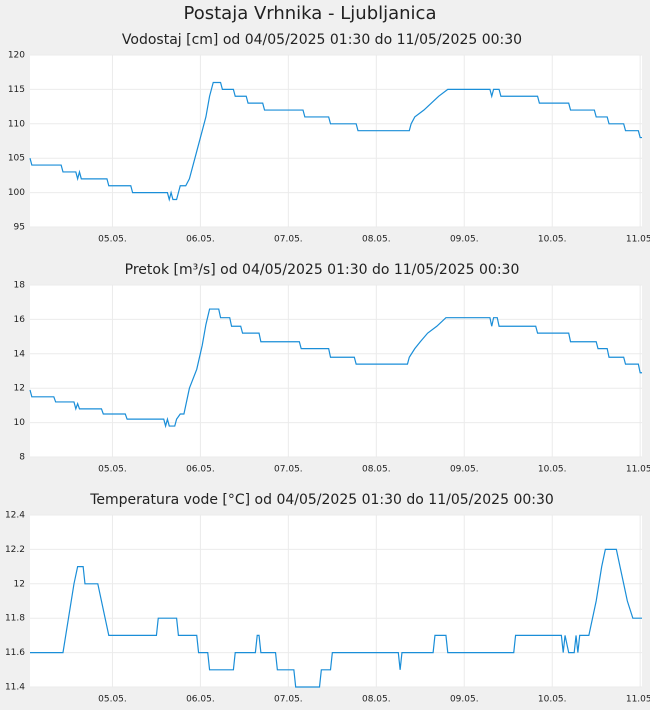 Image resolution: width=650 pixels, height=710 pixels. I want to click on y-tick-label: 10, so click(20, 423).